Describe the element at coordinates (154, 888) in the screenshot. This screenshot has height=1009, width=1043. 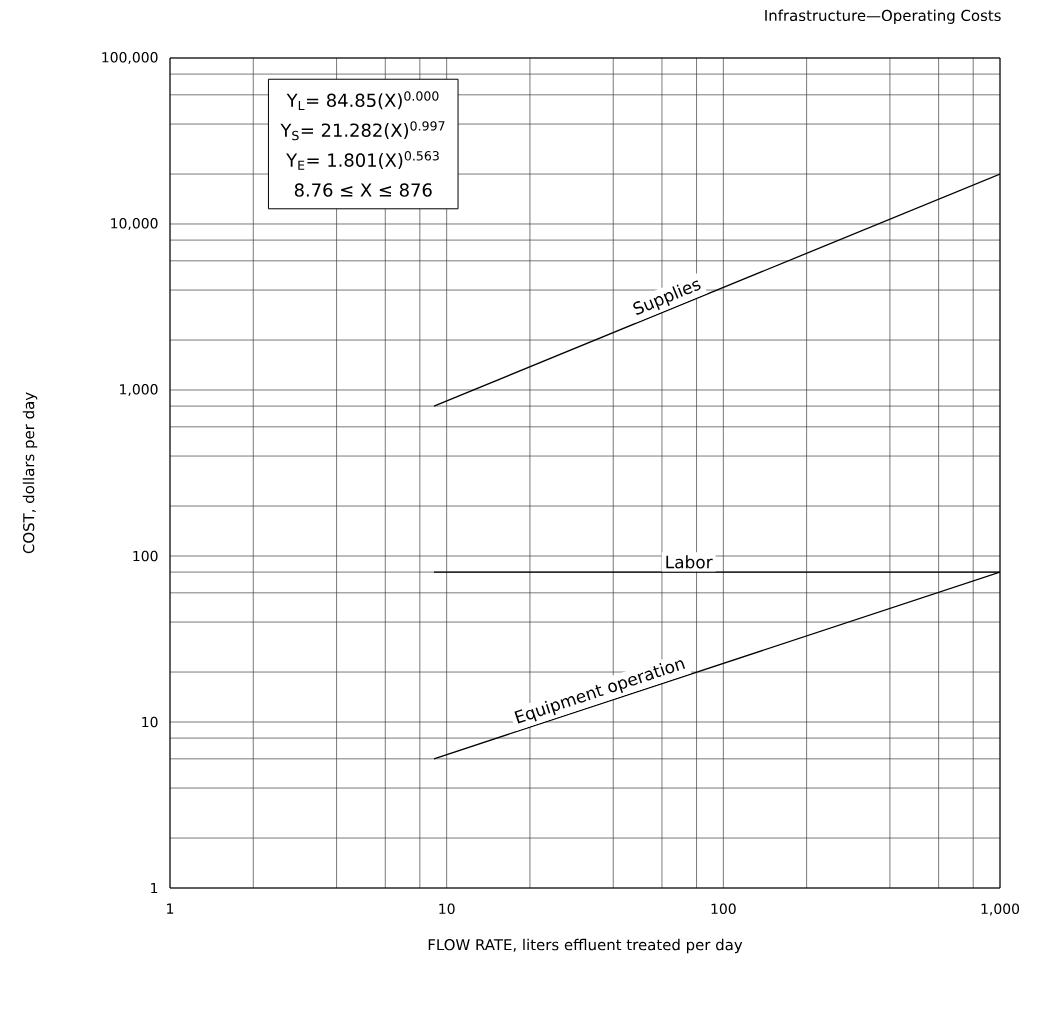
I see `y-tick-label: 1` at that location.